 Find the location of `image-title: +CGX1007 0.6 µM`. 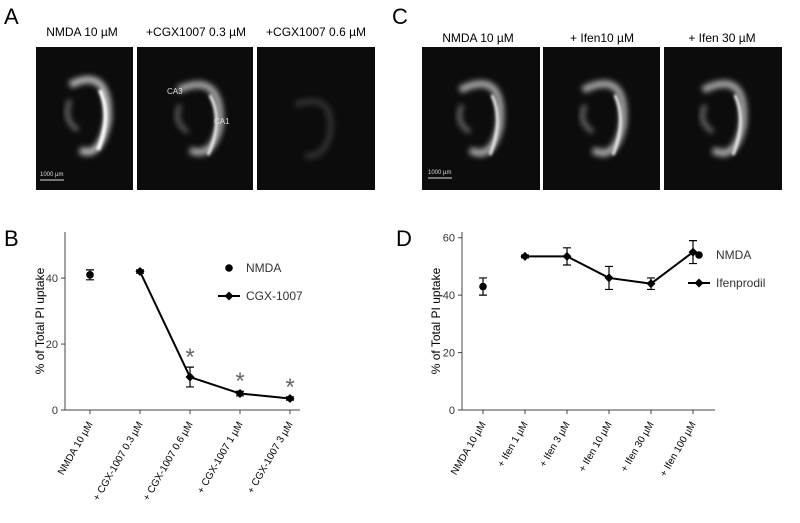

image-title: +CGX1007 0.6 µM is located at coordinates (316, 32).